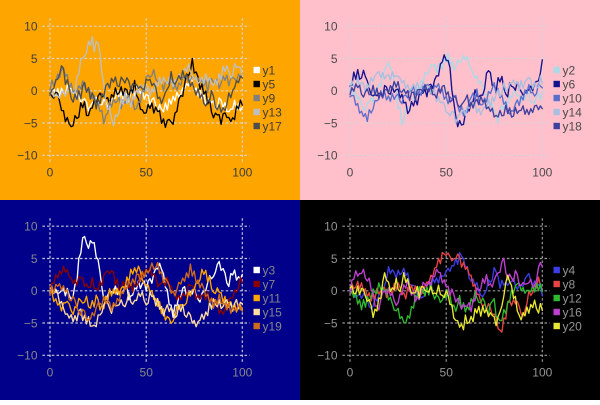 The height and width of the screenshot is (405, 600). I want to click on svg-text: y17, so click(273, 126).